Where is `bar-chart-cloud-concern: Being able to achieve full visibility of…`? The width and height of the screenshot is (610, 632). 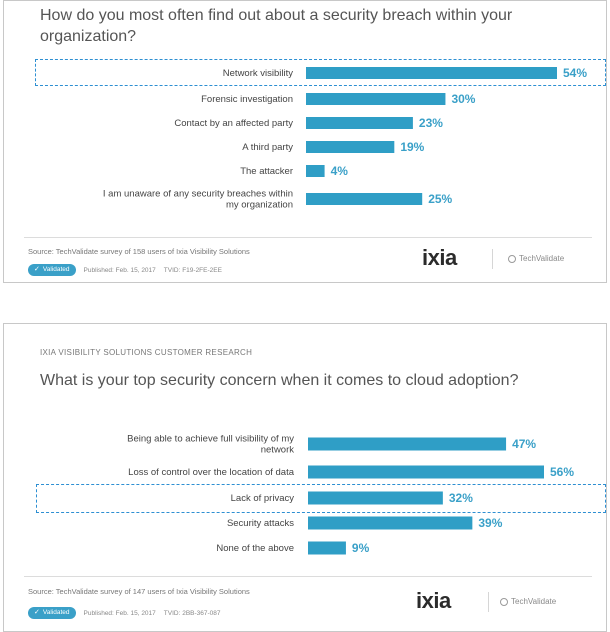 bar-chart-cloud-concern: Being able to achieve full visibility of… is located at coordinates (350, 495).